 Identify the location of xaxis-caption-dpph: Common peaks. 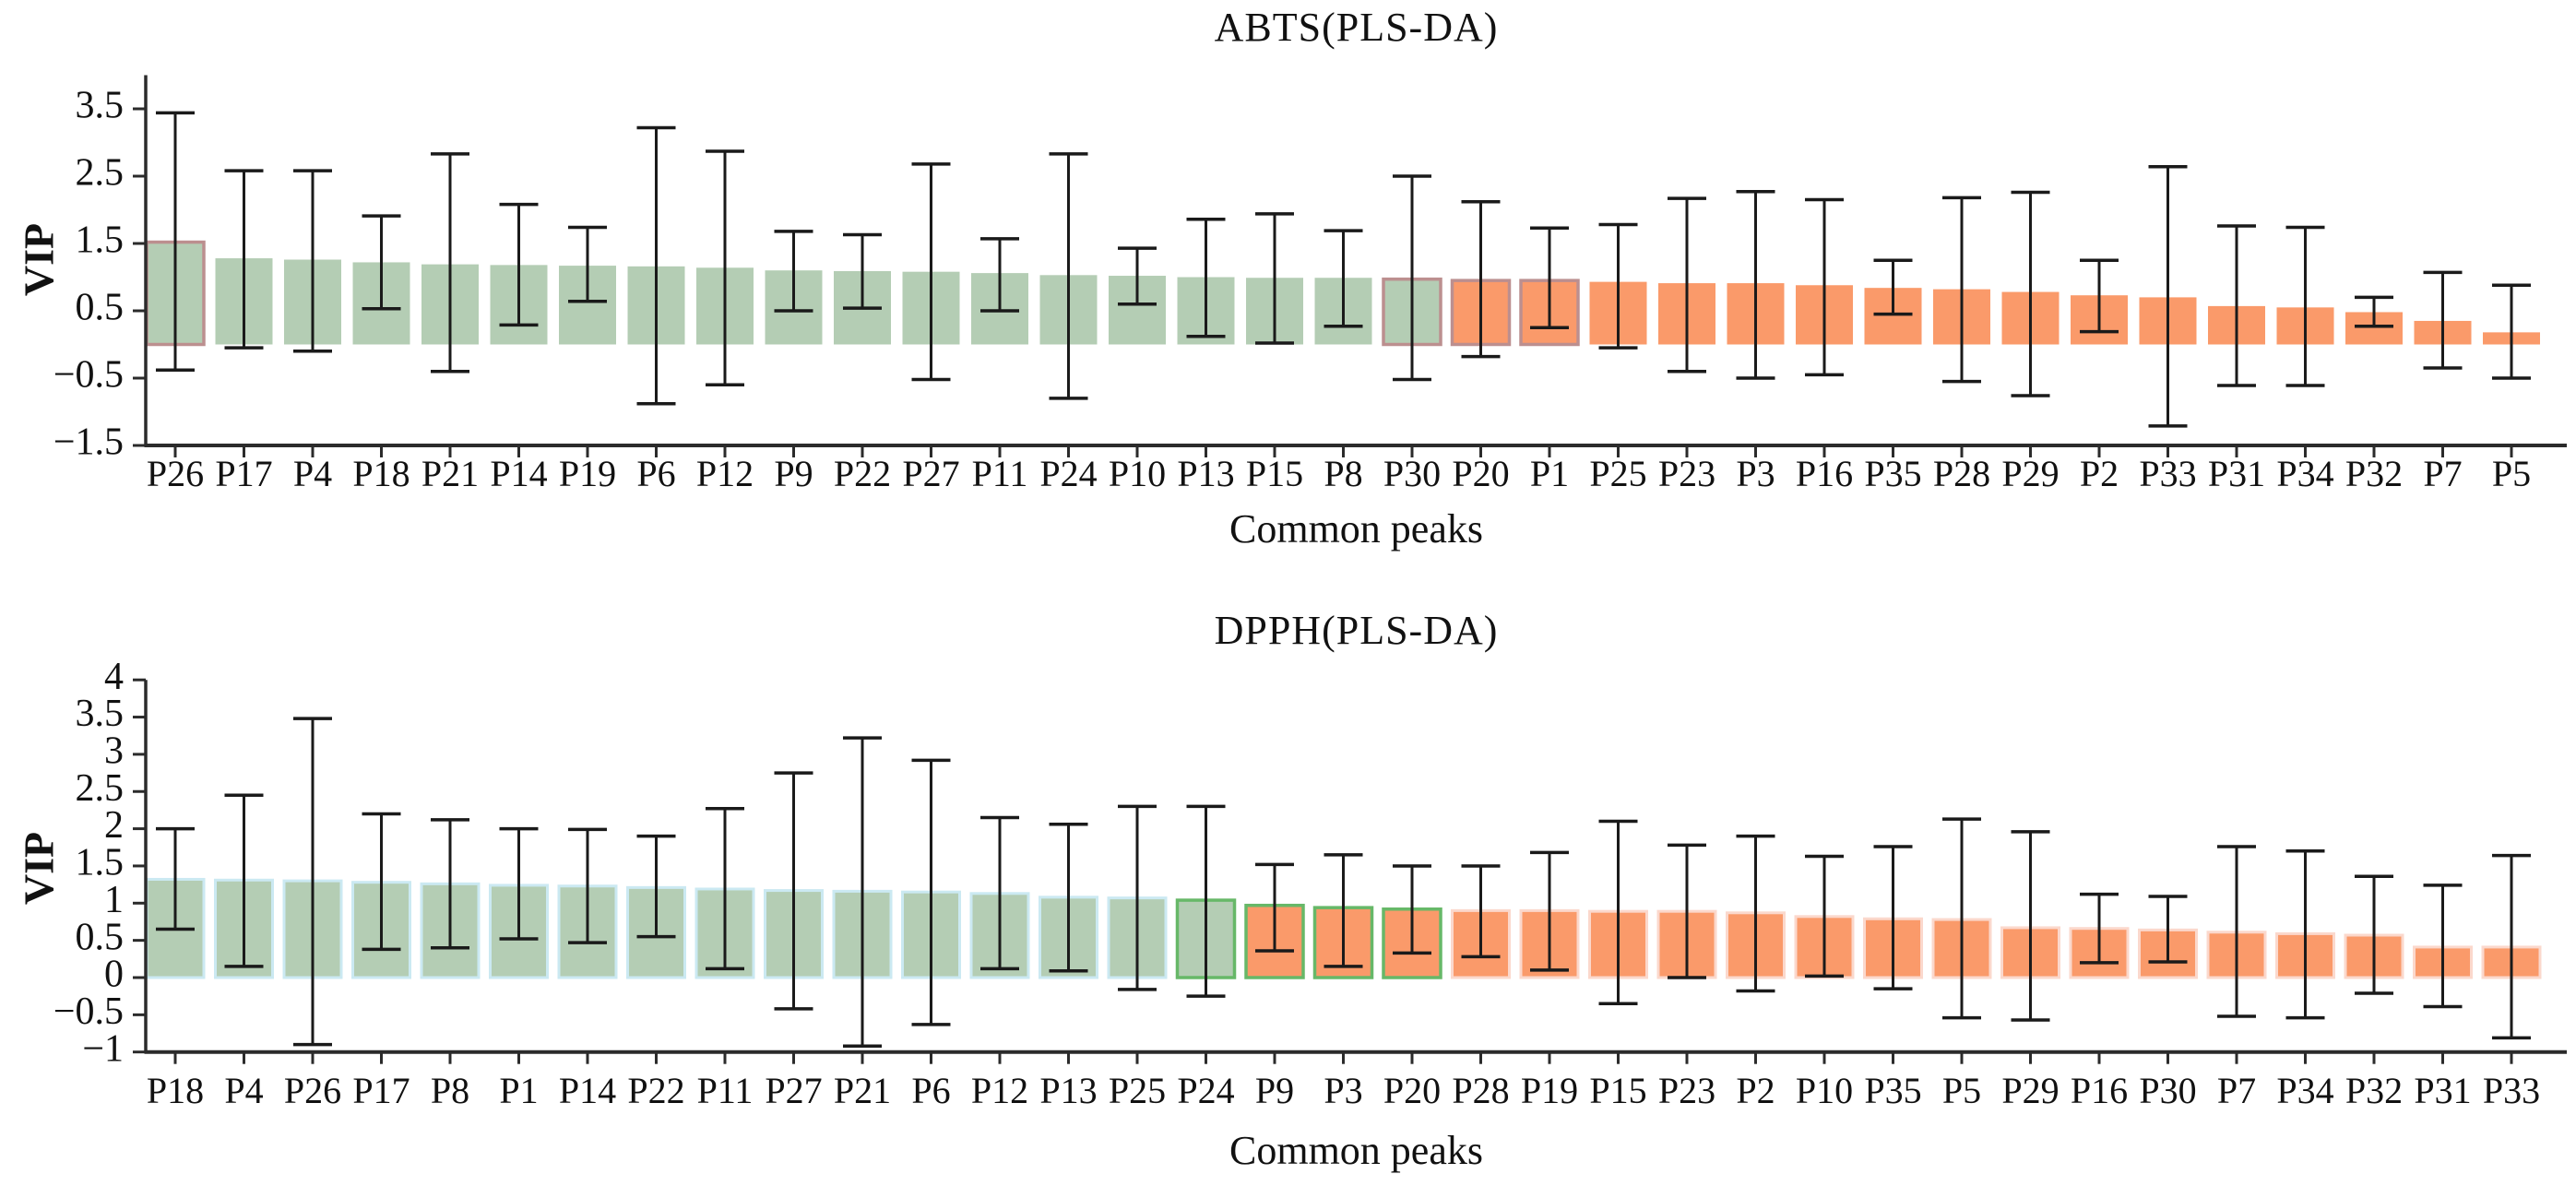
(1356, 1151).